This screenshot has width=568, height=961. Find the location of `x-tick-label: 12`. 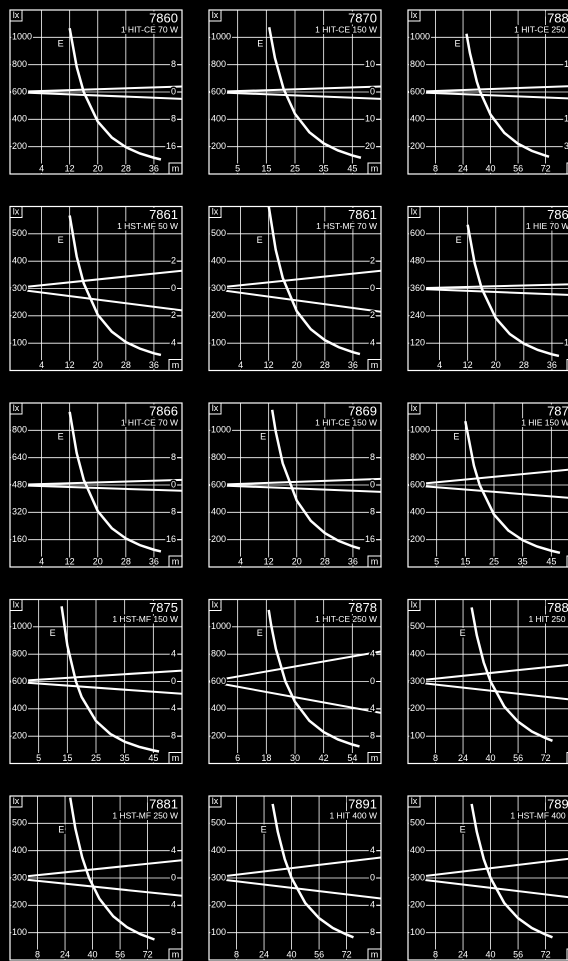

x-tick-label: 12 is located at coordinates (70, 168).